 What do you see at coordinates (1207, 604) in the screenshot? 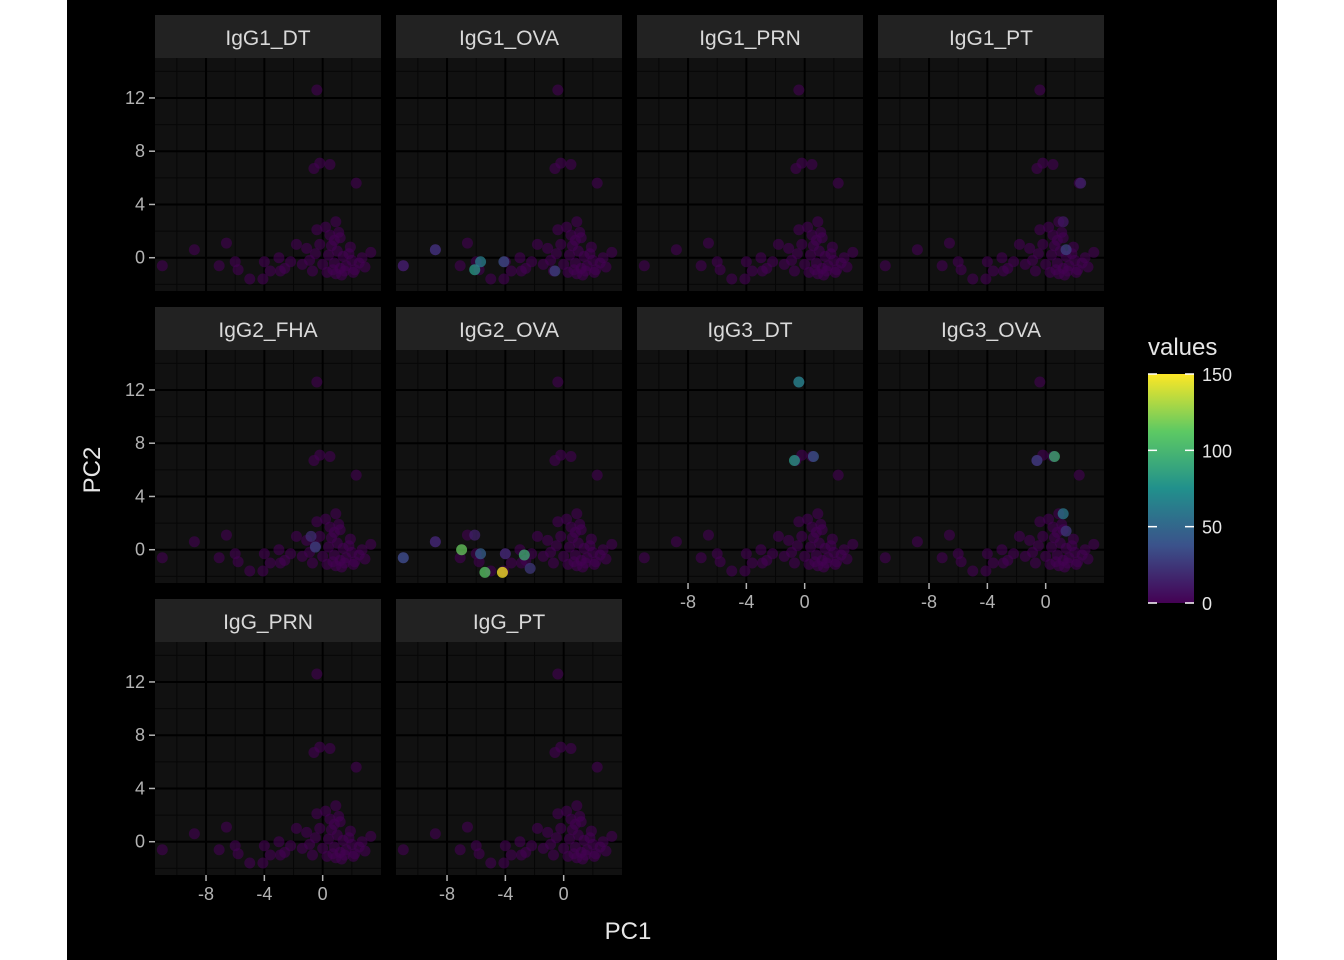
I see `legend-break-label: 0` at bounding box center [1207, 604].